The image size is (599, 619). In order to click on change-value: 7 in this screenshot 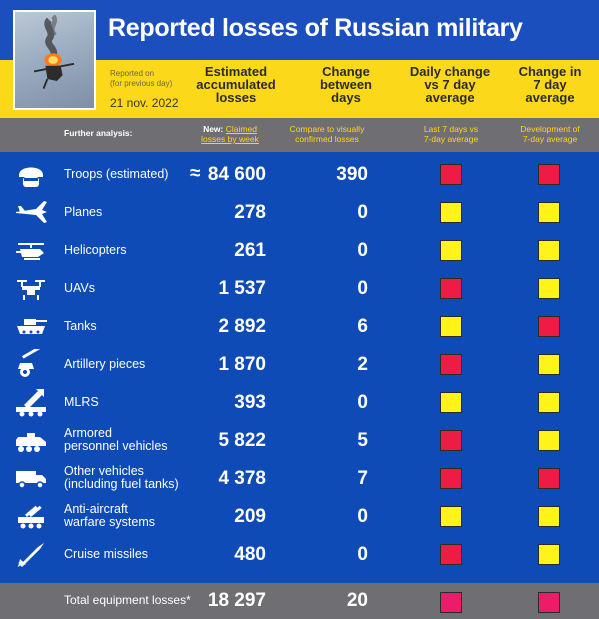, I will do `click(362, 478)`.